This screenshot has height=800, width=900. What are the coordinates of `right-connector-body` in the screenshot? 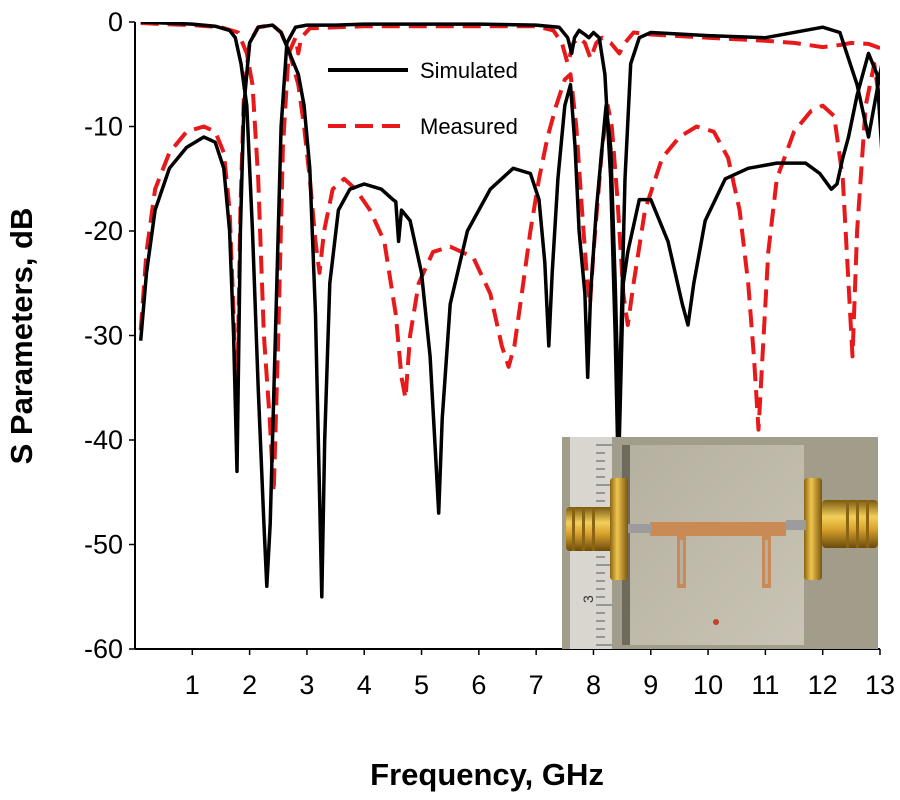 It's located at (850, 524).